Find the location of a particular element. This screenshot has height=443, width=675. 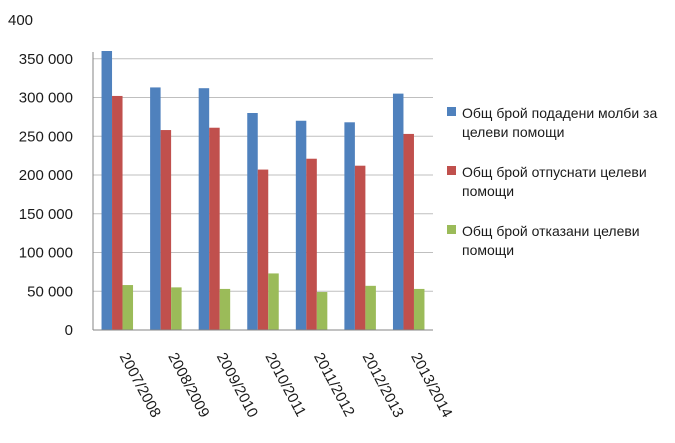

y-tick-label: 300 000 is located at coordinates (46, 98).